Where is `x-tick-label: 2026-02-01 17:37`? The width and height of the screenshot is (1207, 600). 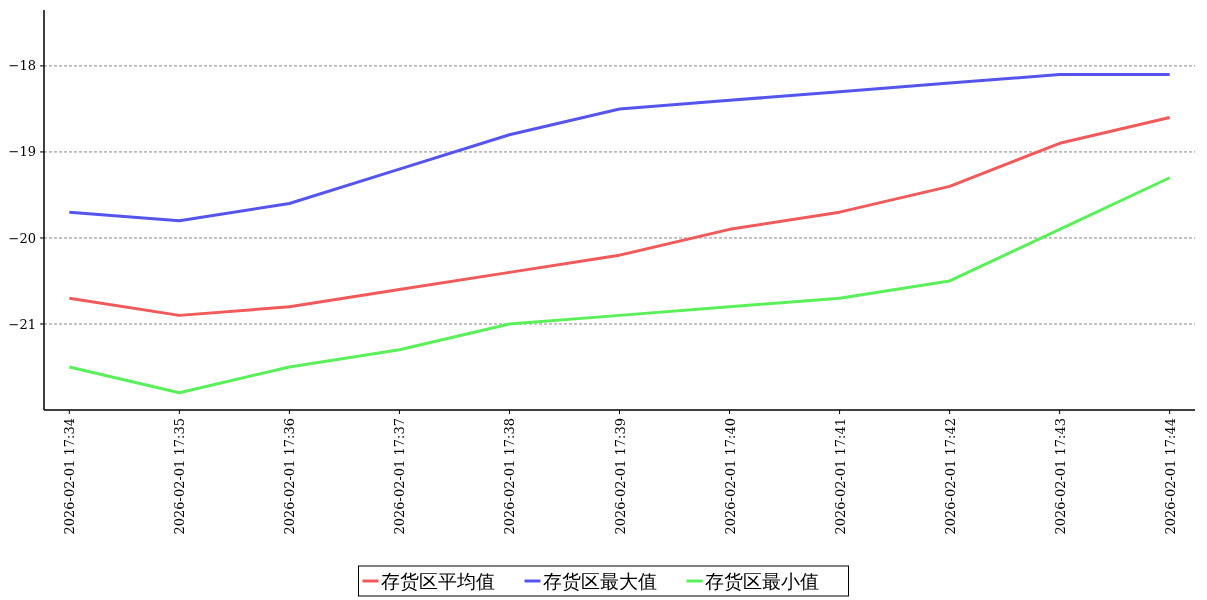
x-tick-label: 2026-02-01 17:37 is located at coordinates (400, 476).